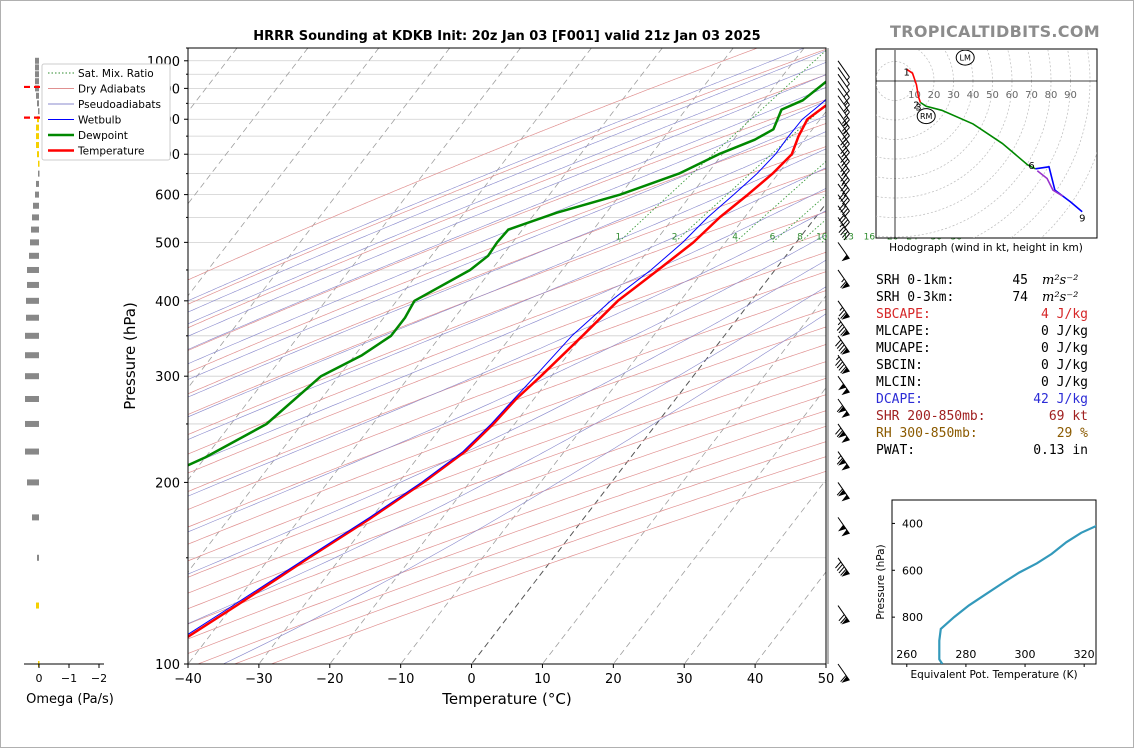 The width and height of the screenshot is (1134, 748). Describe the element at coordinates (916, 105) in the screenshot. I see `hodograph-height-marker: 2` at that location.